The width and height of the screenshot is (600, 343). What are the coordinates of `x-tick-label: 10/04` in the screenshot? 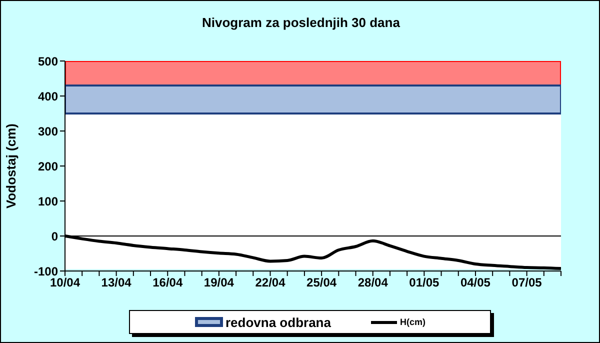 It's located at (65, 283).